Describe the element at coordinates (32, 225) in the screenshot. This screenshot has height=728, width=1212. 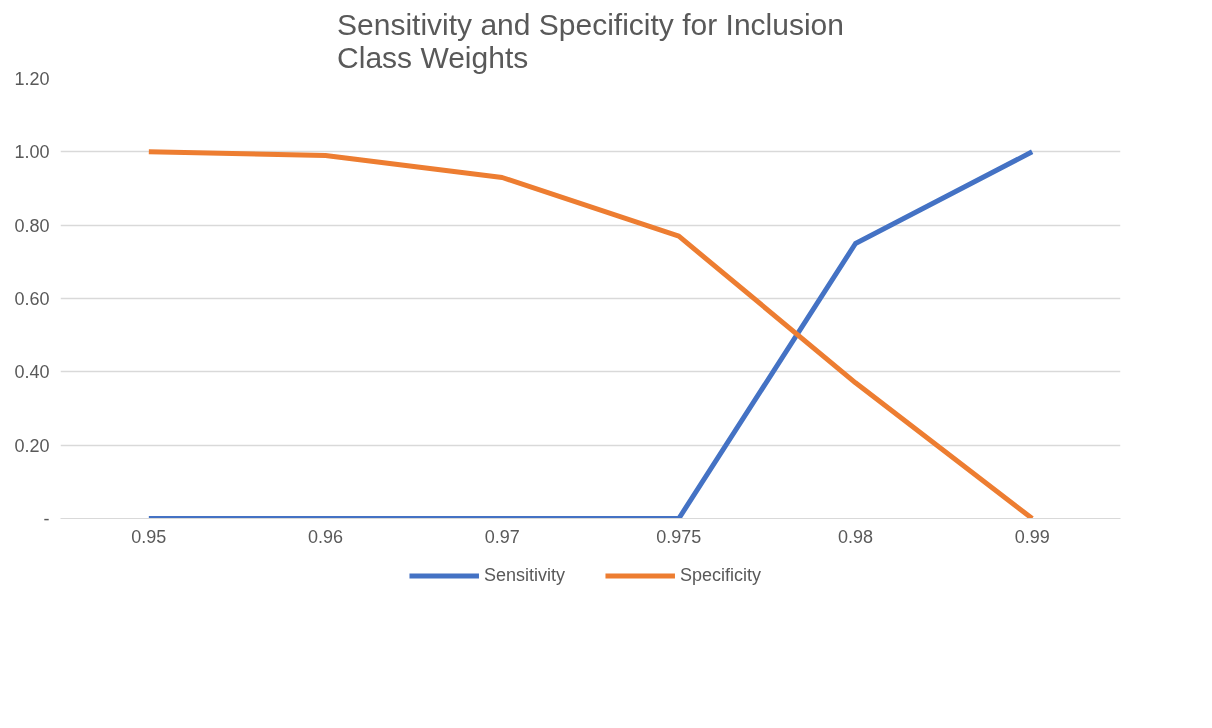
I see `y-tick-label: 0.80` at that location.